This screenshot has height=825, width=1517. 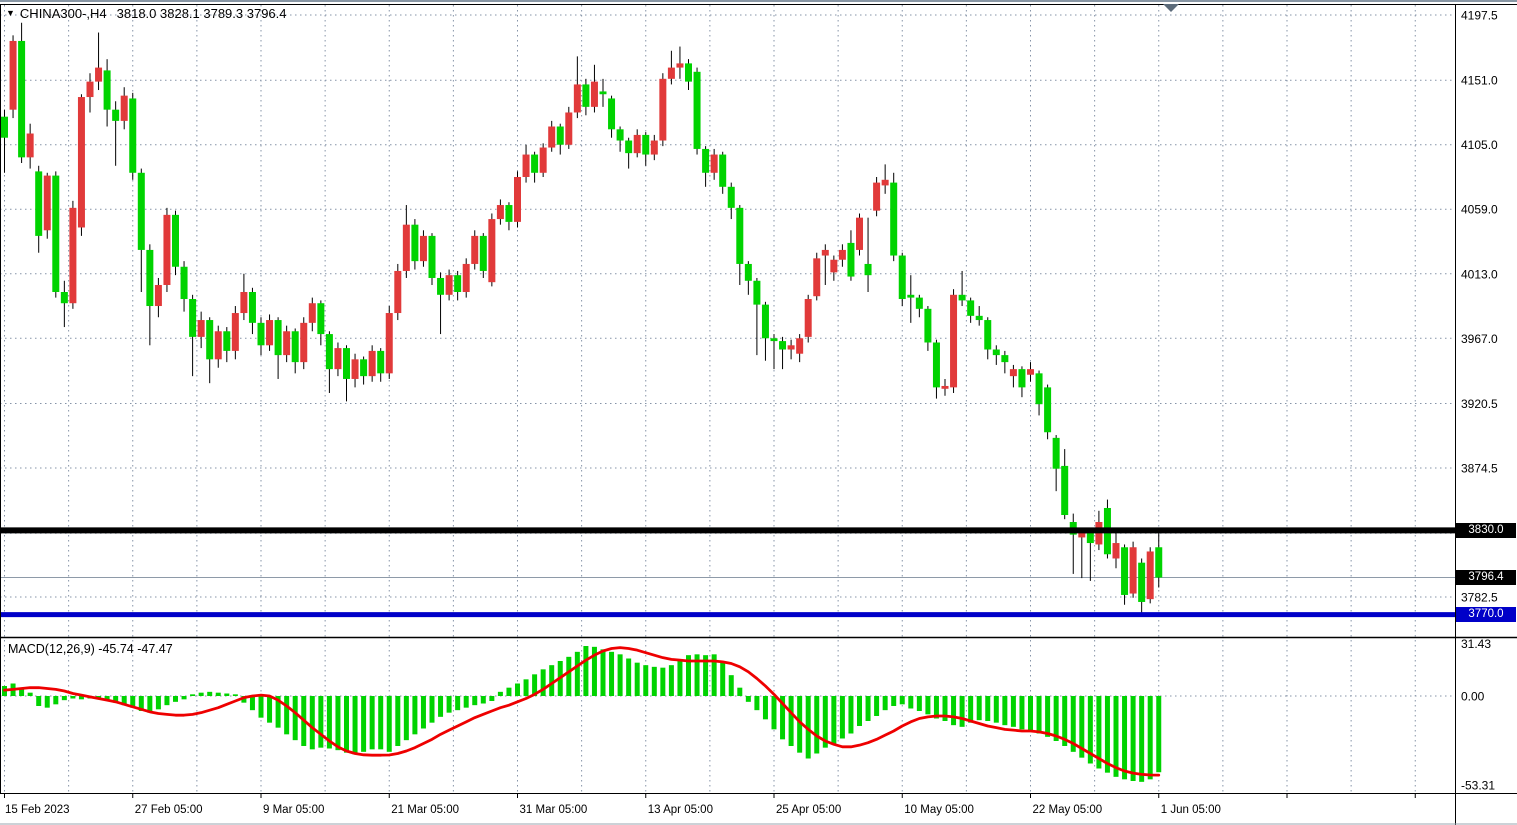 What do you see at coordinates (90, 649) in the screenshot?
I see `macd-indicator-label: MACD(12,26,9) -45.74 -47.47` at bounding box center [90, 649].